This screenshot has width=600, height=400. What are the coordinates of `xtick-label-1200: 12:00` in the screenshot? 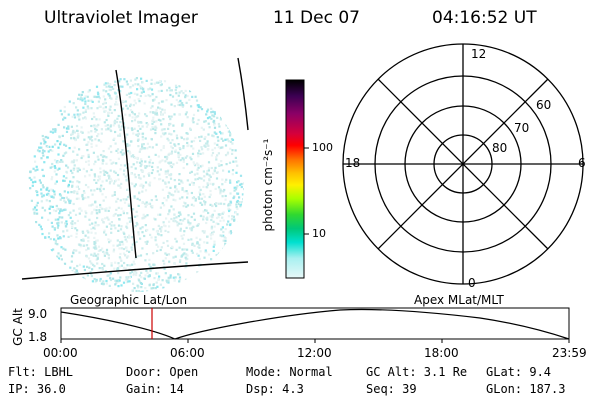 It's located at (314, 353).